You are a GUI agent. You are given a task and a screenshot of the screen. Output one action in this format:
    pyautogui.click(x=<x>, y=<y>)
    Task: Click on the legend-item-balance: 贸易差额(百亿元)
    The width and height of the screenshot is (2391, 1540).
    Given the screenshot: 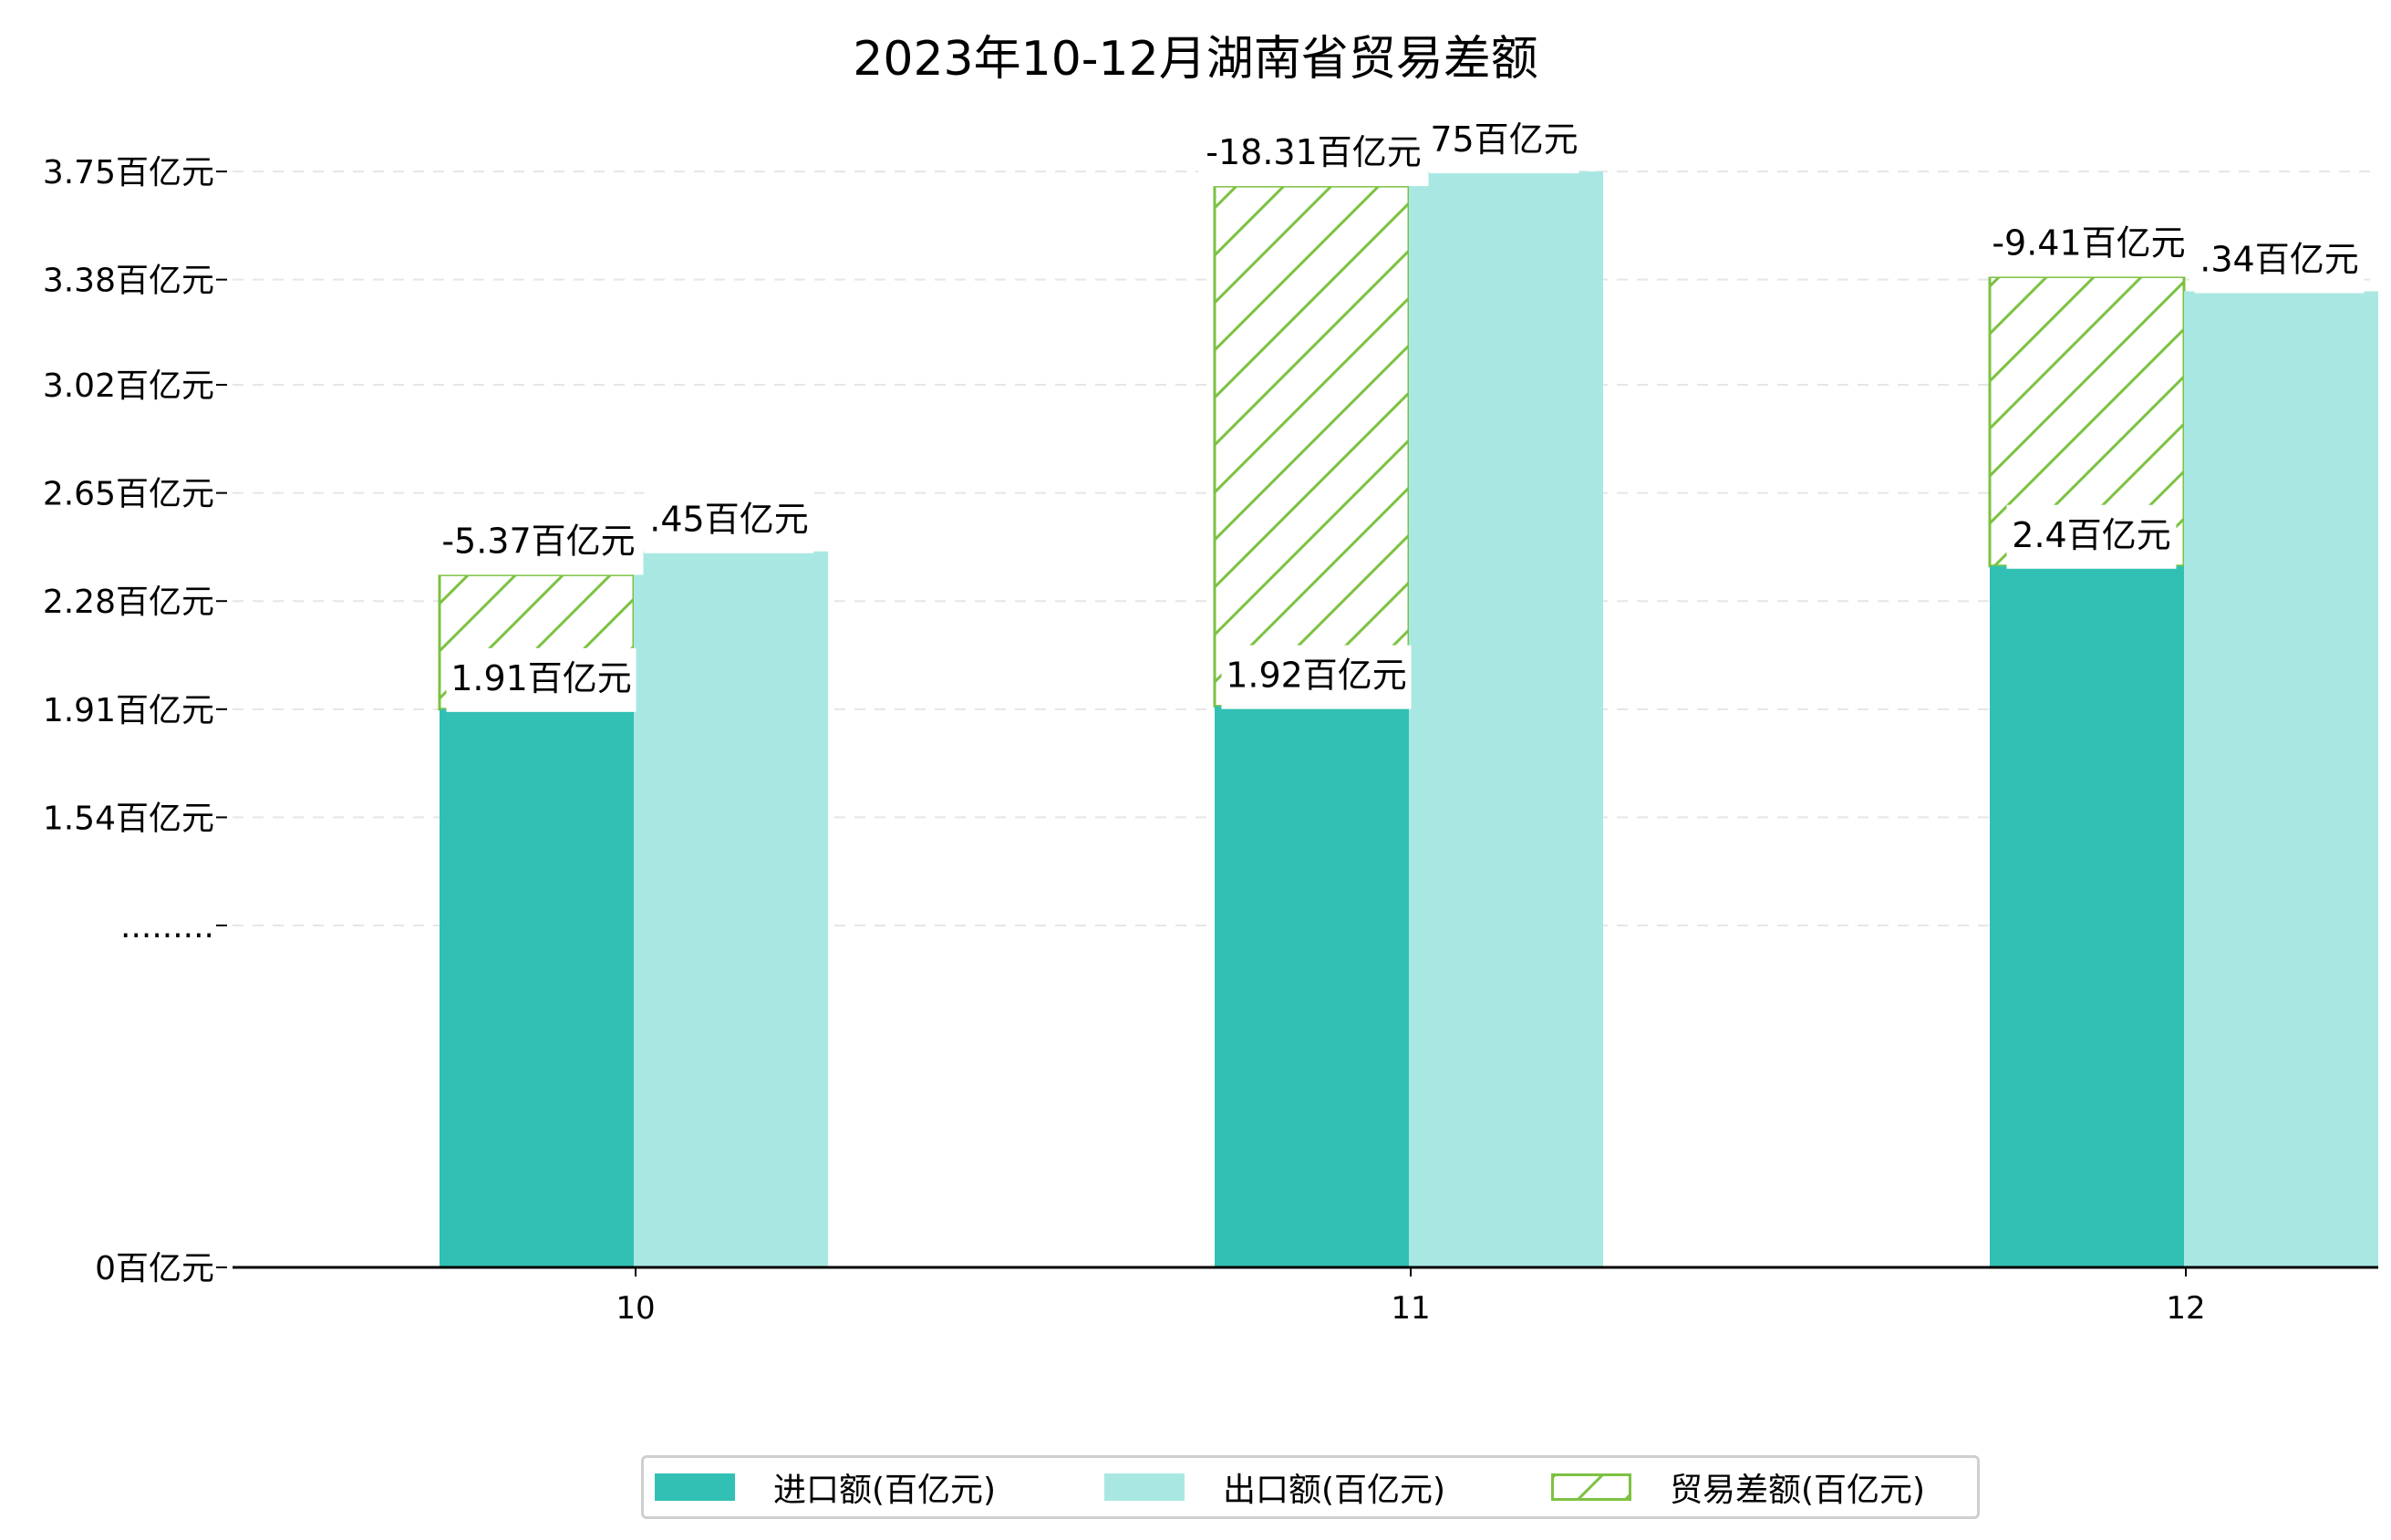 What is the action you would take?
    pyautogui.click(x=1738, y=1487)
    